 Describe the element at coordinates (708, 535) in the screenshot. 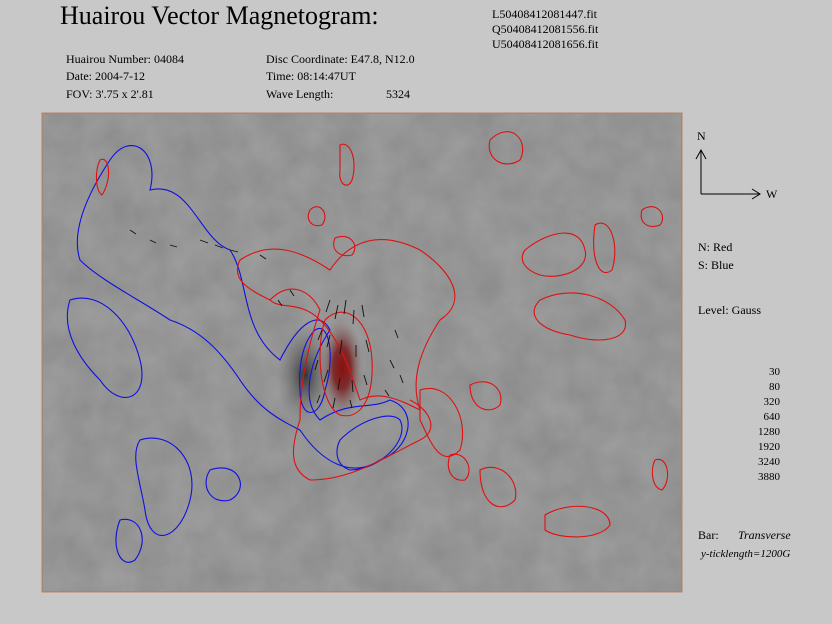

I see `legend-text: Bar:` at that location.